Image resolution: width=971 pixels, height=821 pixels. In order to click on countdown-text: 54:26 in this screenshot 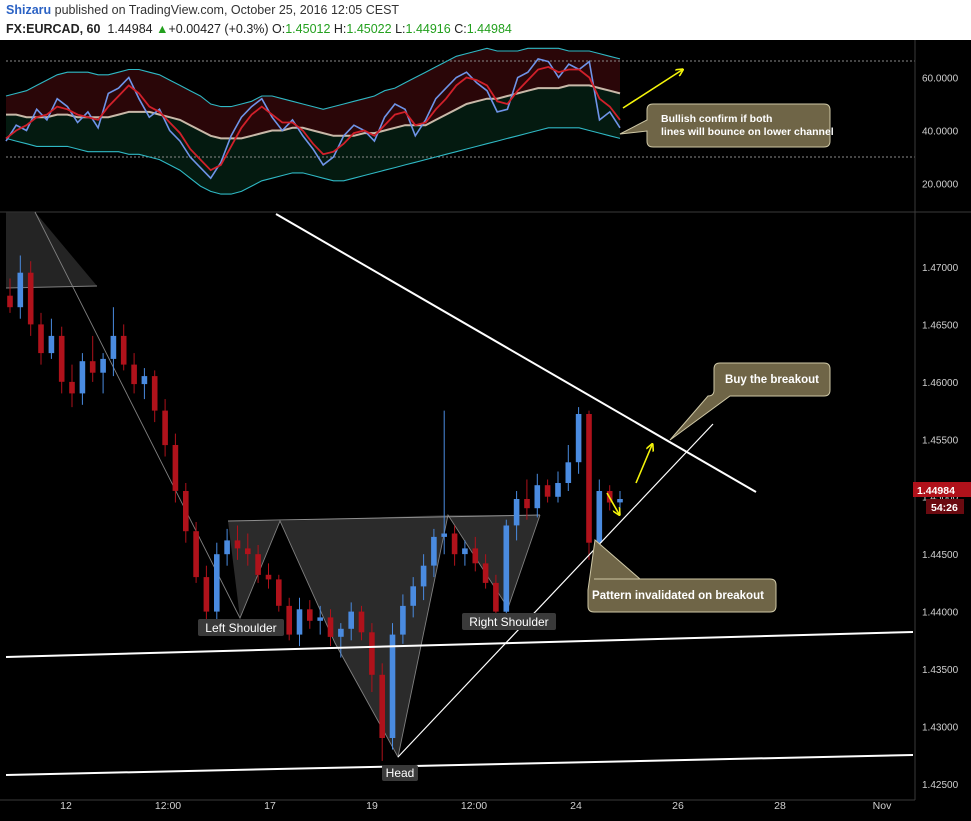, I will do `click(944, 508)`.